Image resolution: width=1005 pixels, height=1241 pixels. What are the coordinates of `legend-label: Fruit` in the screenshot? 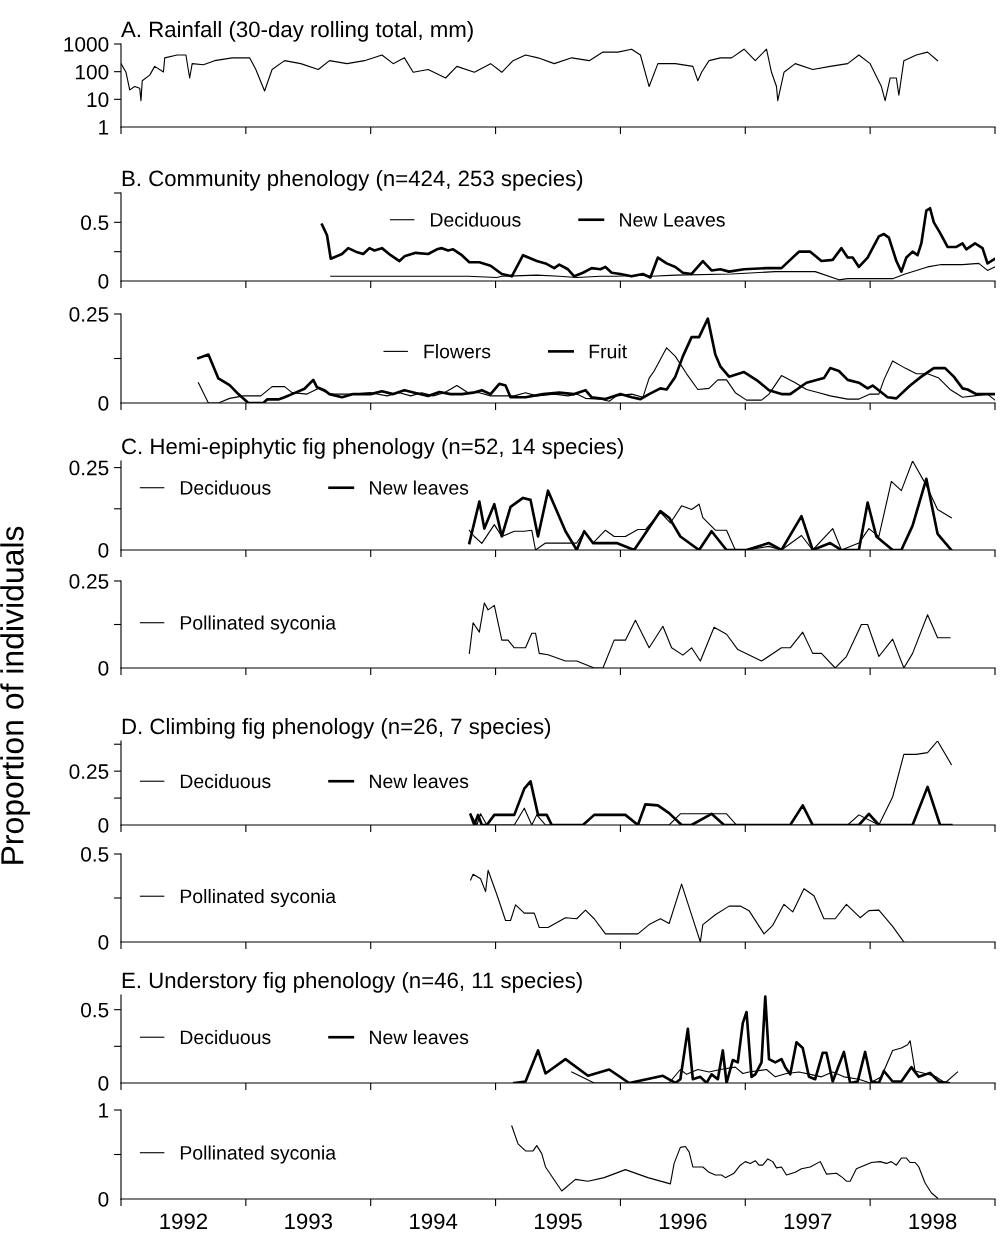 It's located at (608, 351).